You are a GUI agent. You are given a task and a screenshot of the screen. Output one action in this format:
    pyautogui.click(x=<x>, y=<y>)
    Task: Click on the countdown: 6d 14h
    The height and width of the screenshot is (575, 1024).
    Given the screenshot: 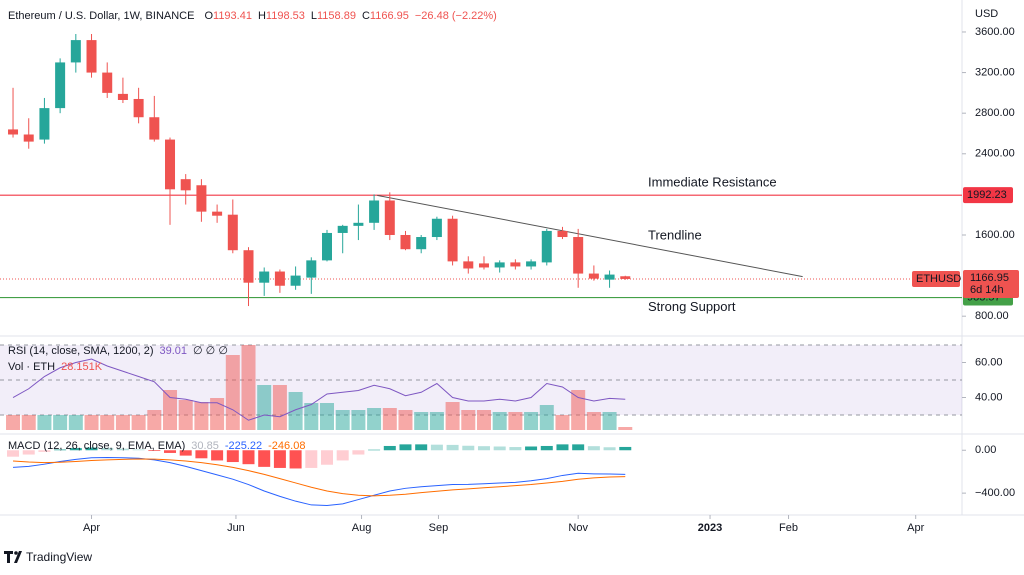 What is the action you would take?
    pyautogui.click(x=987, y=290)
    